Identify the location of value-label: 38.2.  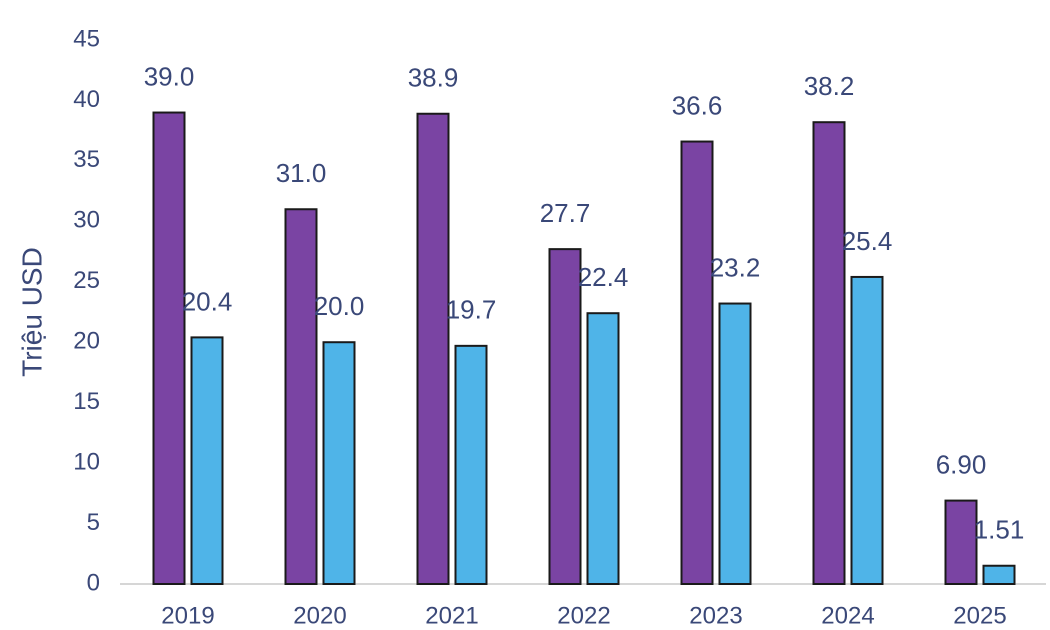
(829, 86).